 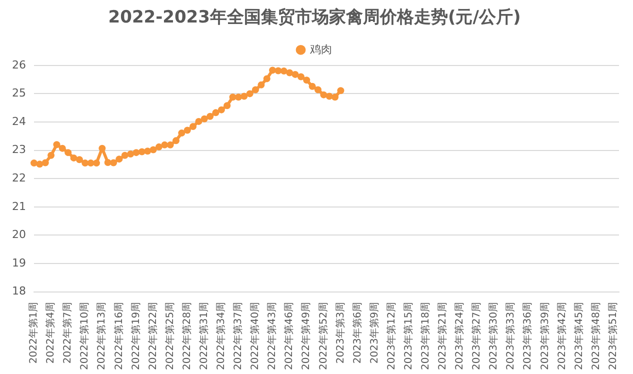 What do you see at coordinates (494, 336) in the screenshot?
I see `x-tick-label: 2023年第30周` at bounding box center [494, 336].